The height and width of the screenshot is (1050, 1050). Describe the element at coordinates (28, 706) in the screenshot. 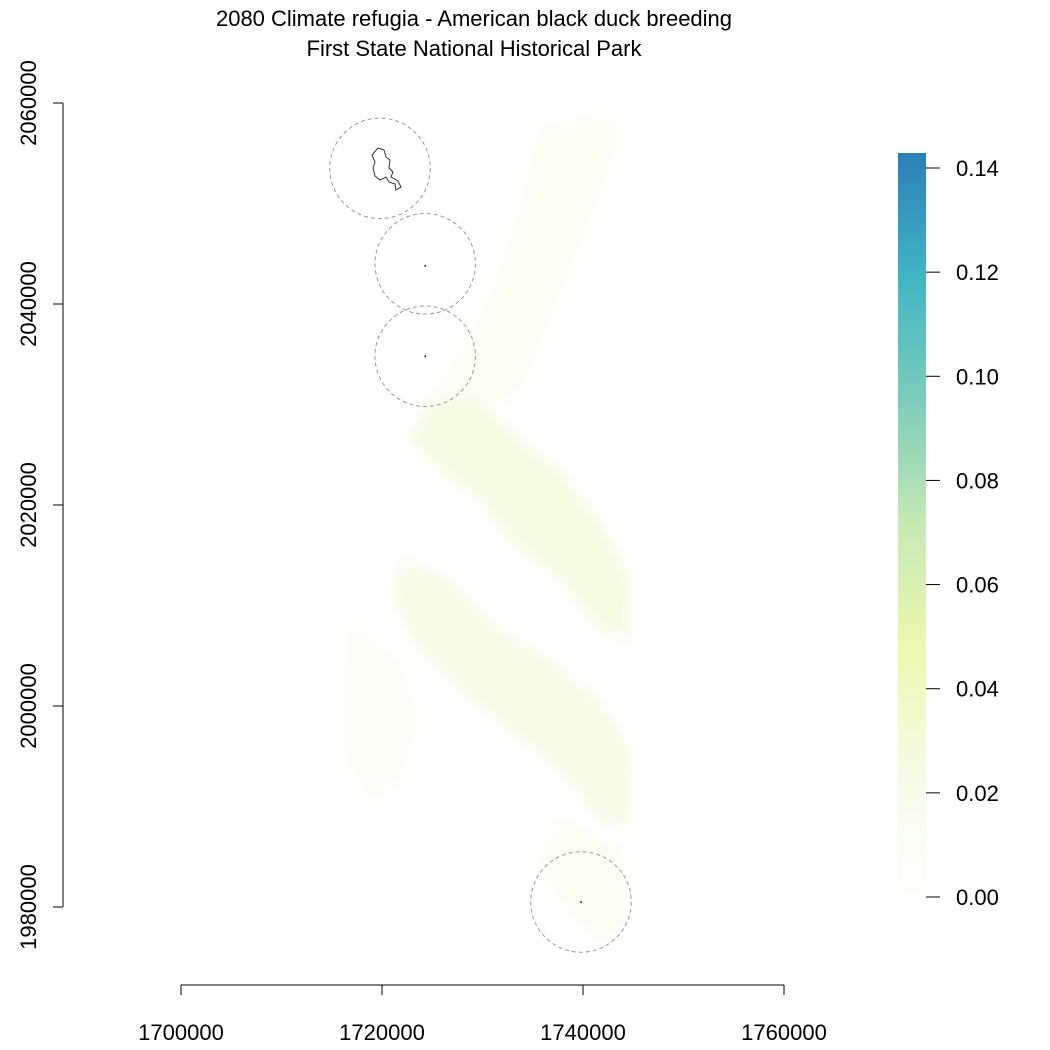

I see `y-tick-label: 2000000` at that location.